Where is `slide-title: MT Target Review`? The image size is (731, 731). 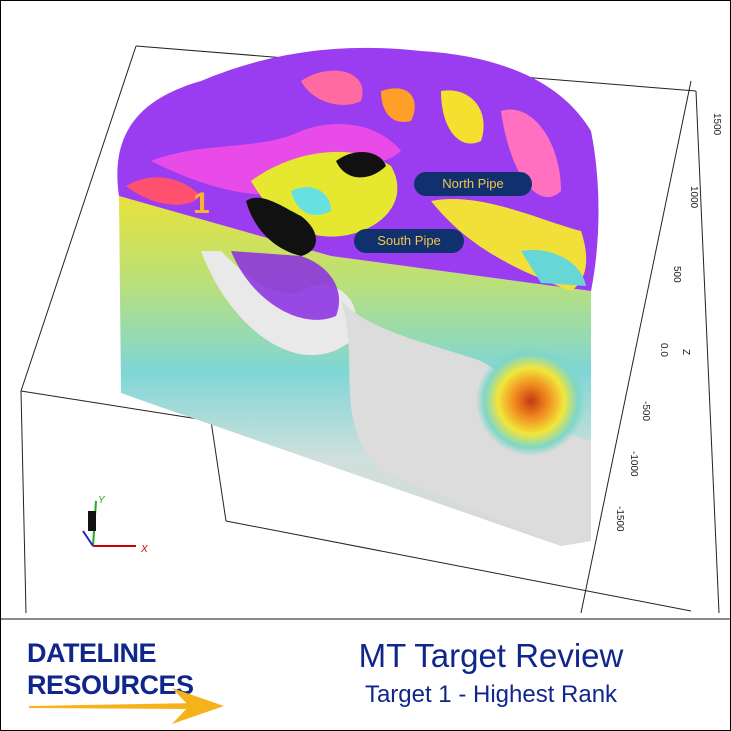 slide-title: MT Target Review is located at coordinates (491, 655).